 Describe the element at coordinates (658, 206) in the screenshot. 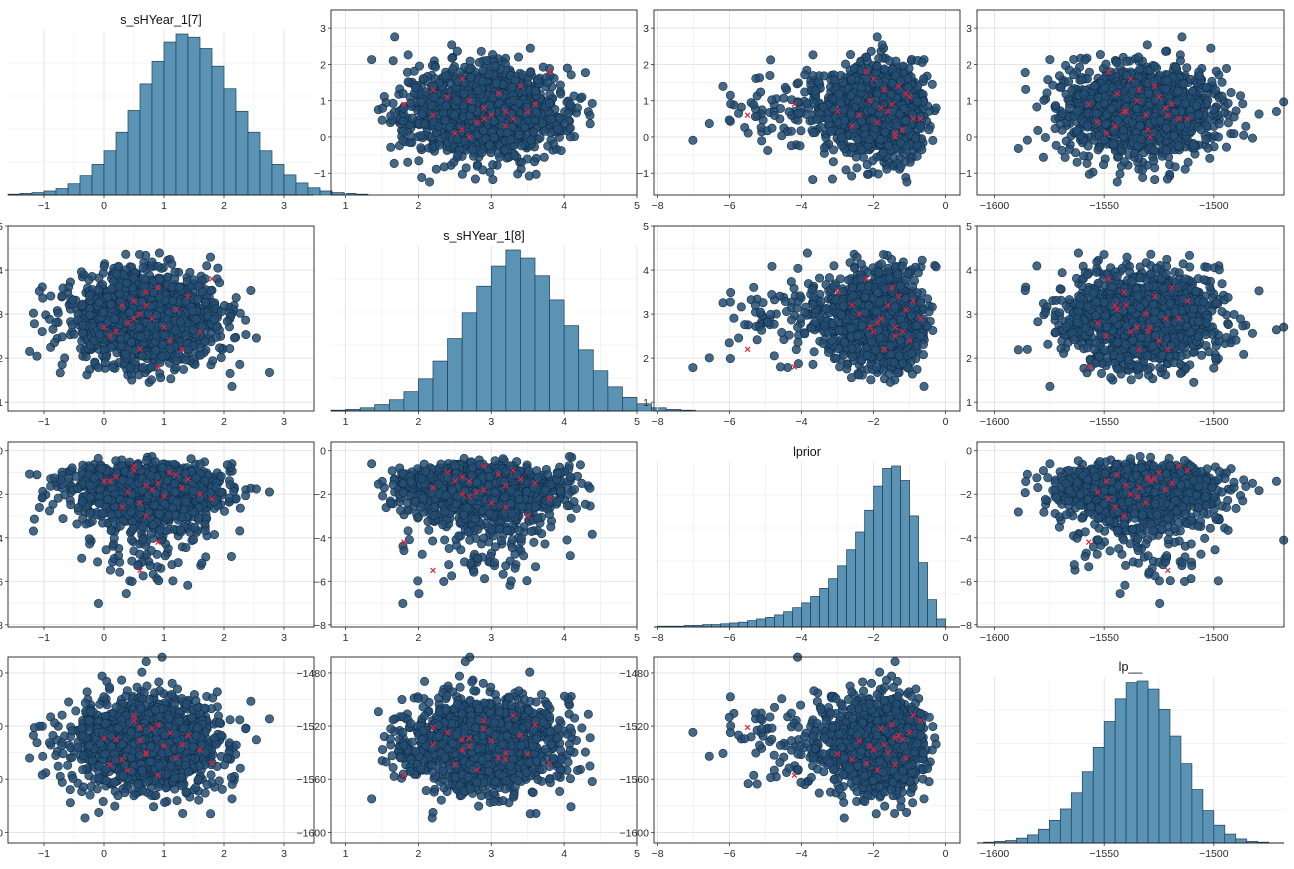

I see `x-tick-label-lprior-0: −8` at that location.